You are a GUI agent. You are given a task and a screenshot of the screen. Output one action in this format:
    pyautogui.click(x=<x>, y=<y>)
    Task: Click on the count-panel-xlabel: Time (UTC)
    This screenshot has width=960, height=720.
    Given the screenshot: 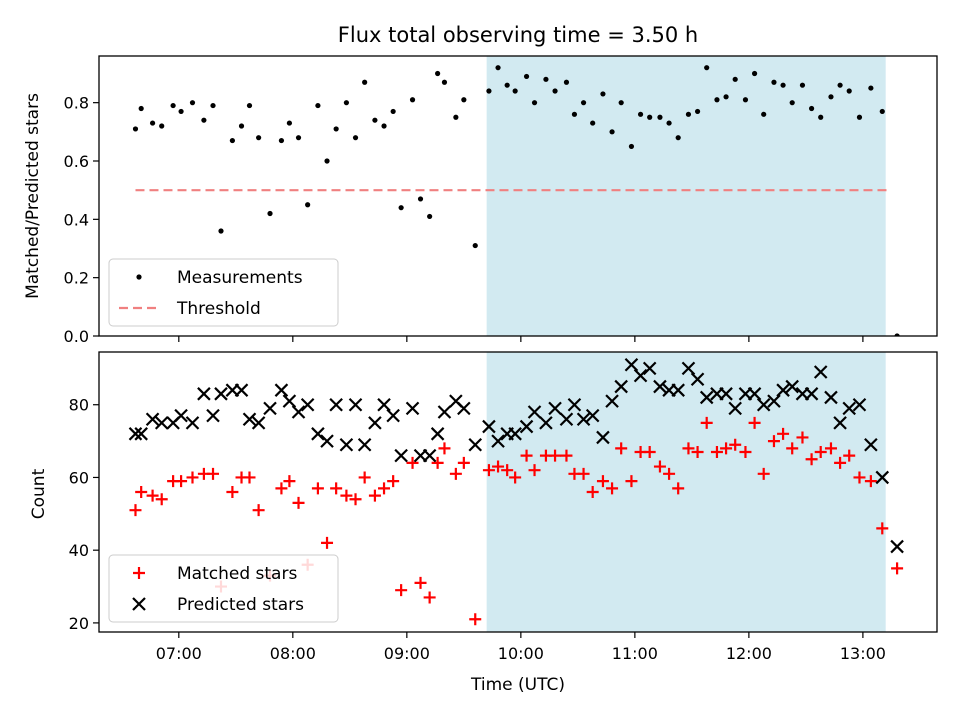 What is the action you would take?
    pyautogui.click(x=517, y=685)
    